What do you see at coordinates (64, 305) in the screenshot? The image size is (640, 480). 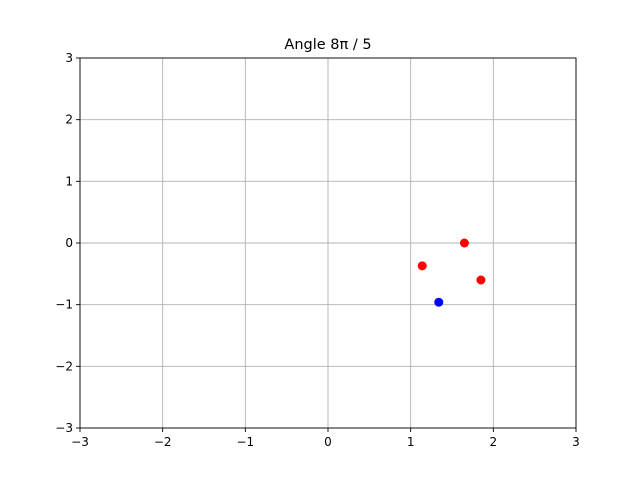 I see `y-tick-label: −1` at bounding box center [64, 305].